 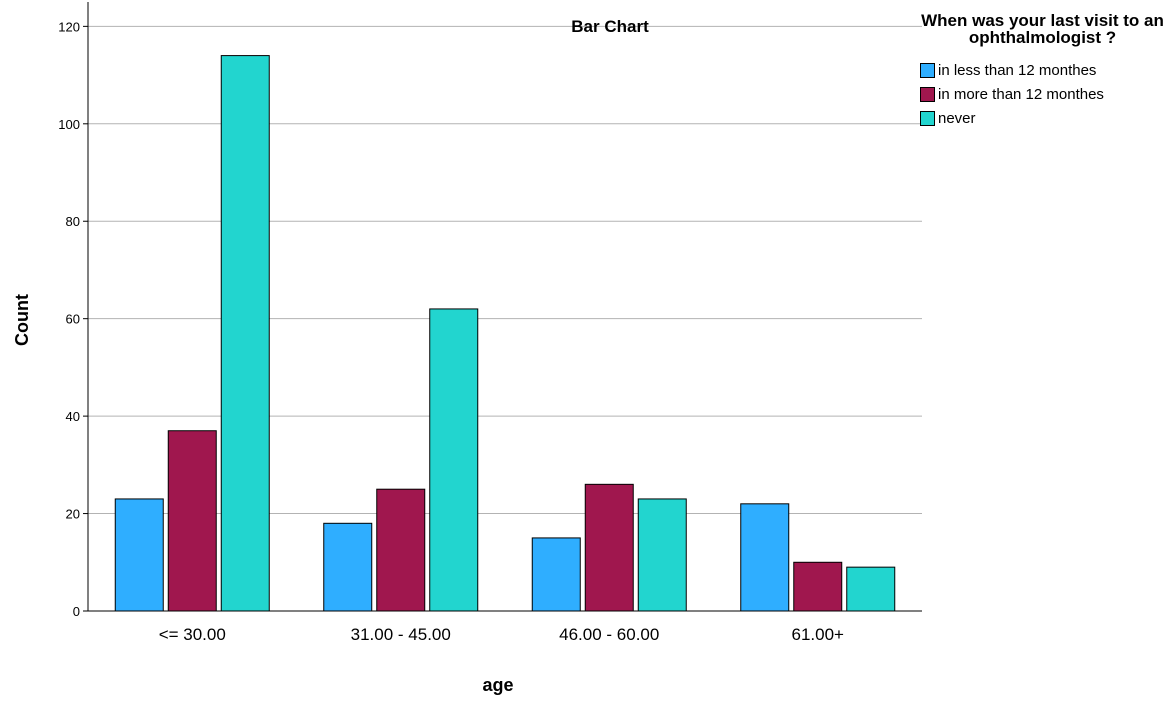 I want to click on x-tick-labels: <= 30.00 31.00 - 45.00 46.00 - 60.00 61.00+, so click(x=501, y=634).